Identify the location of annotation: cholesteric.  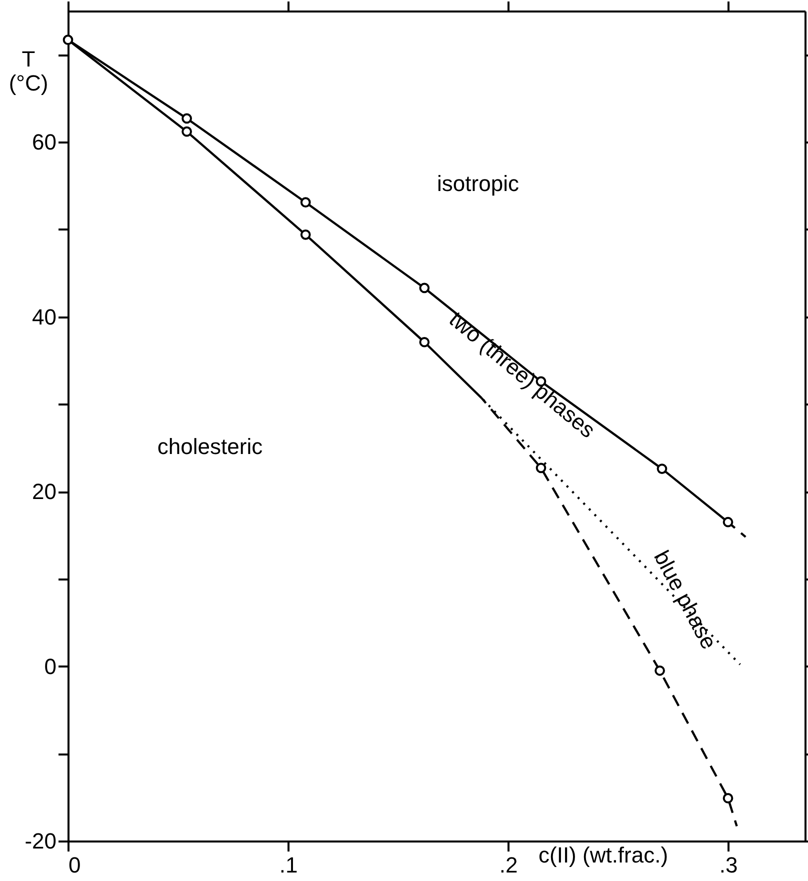
(210, 446).